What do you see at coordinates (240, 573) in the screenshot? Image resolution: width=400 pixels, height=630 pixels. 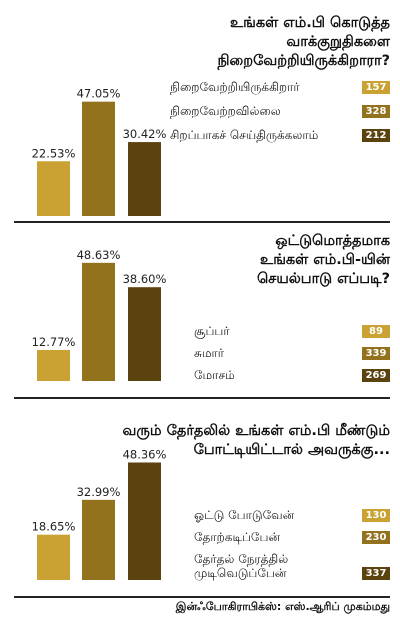 I see `legend-label-line: முடிவெடுப்பேன்` at bounding box center [240, 573].